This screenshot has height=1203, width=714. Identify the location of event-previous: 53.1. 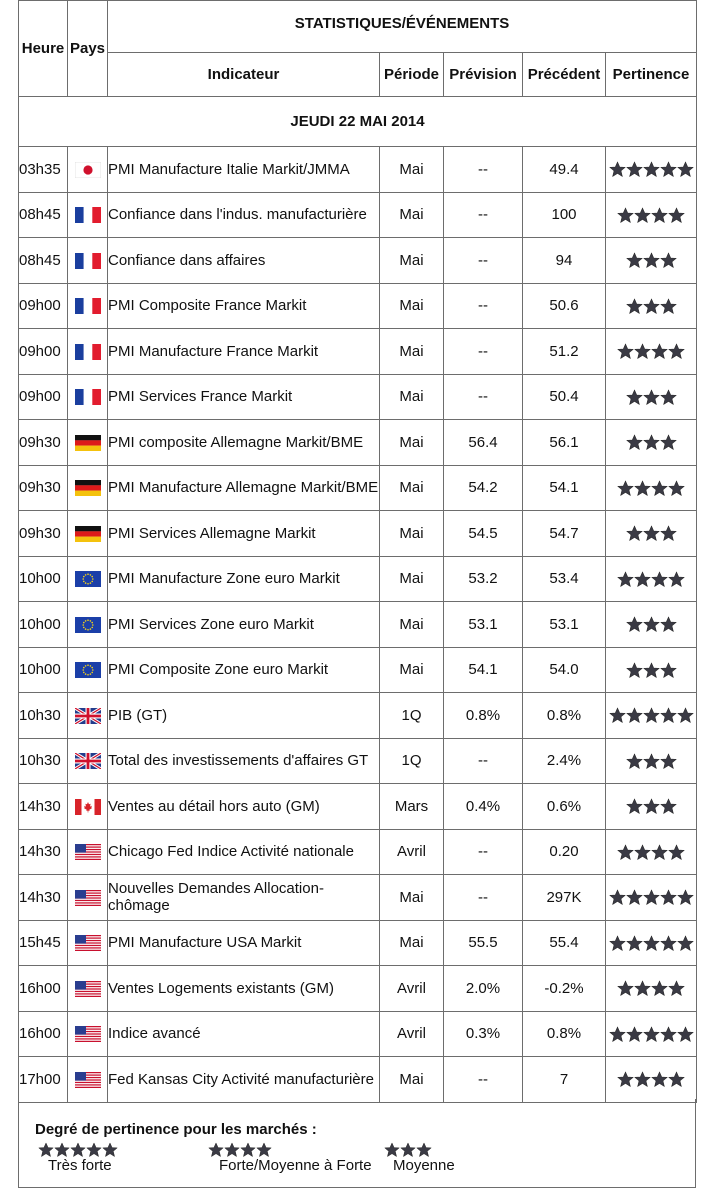
(564, 624).